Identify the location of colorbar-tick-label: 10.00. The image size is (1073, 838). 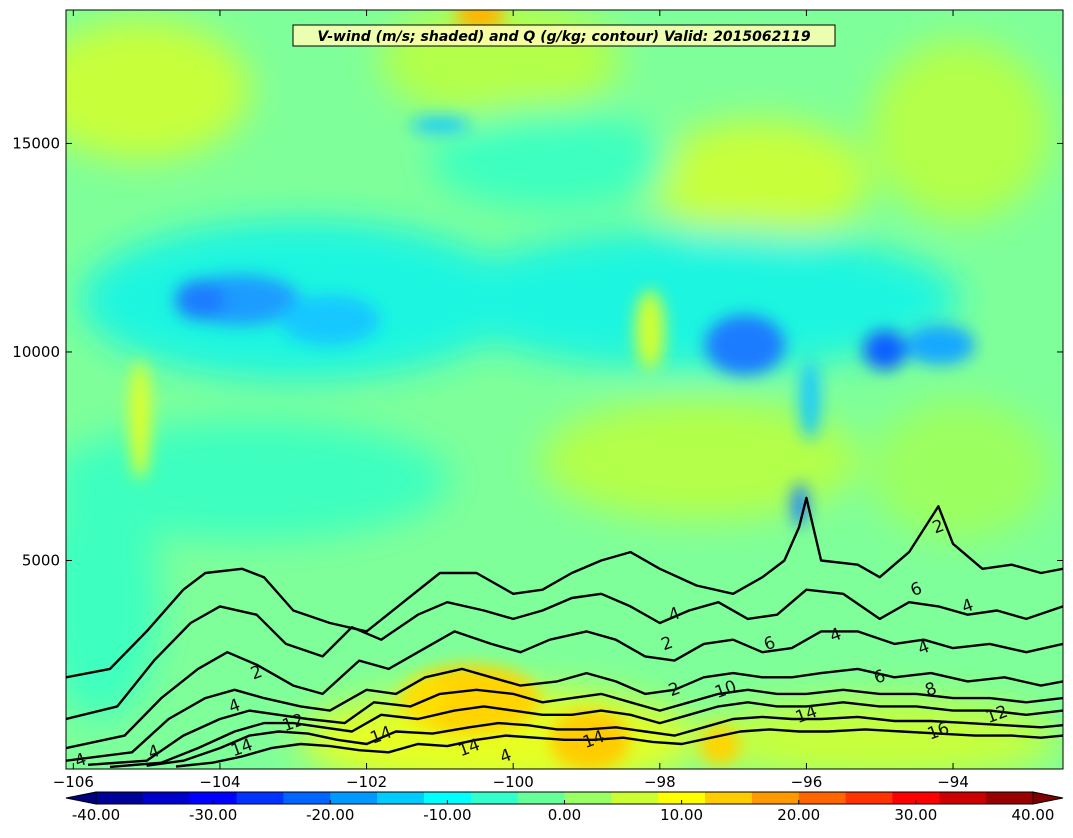
(681, 815).